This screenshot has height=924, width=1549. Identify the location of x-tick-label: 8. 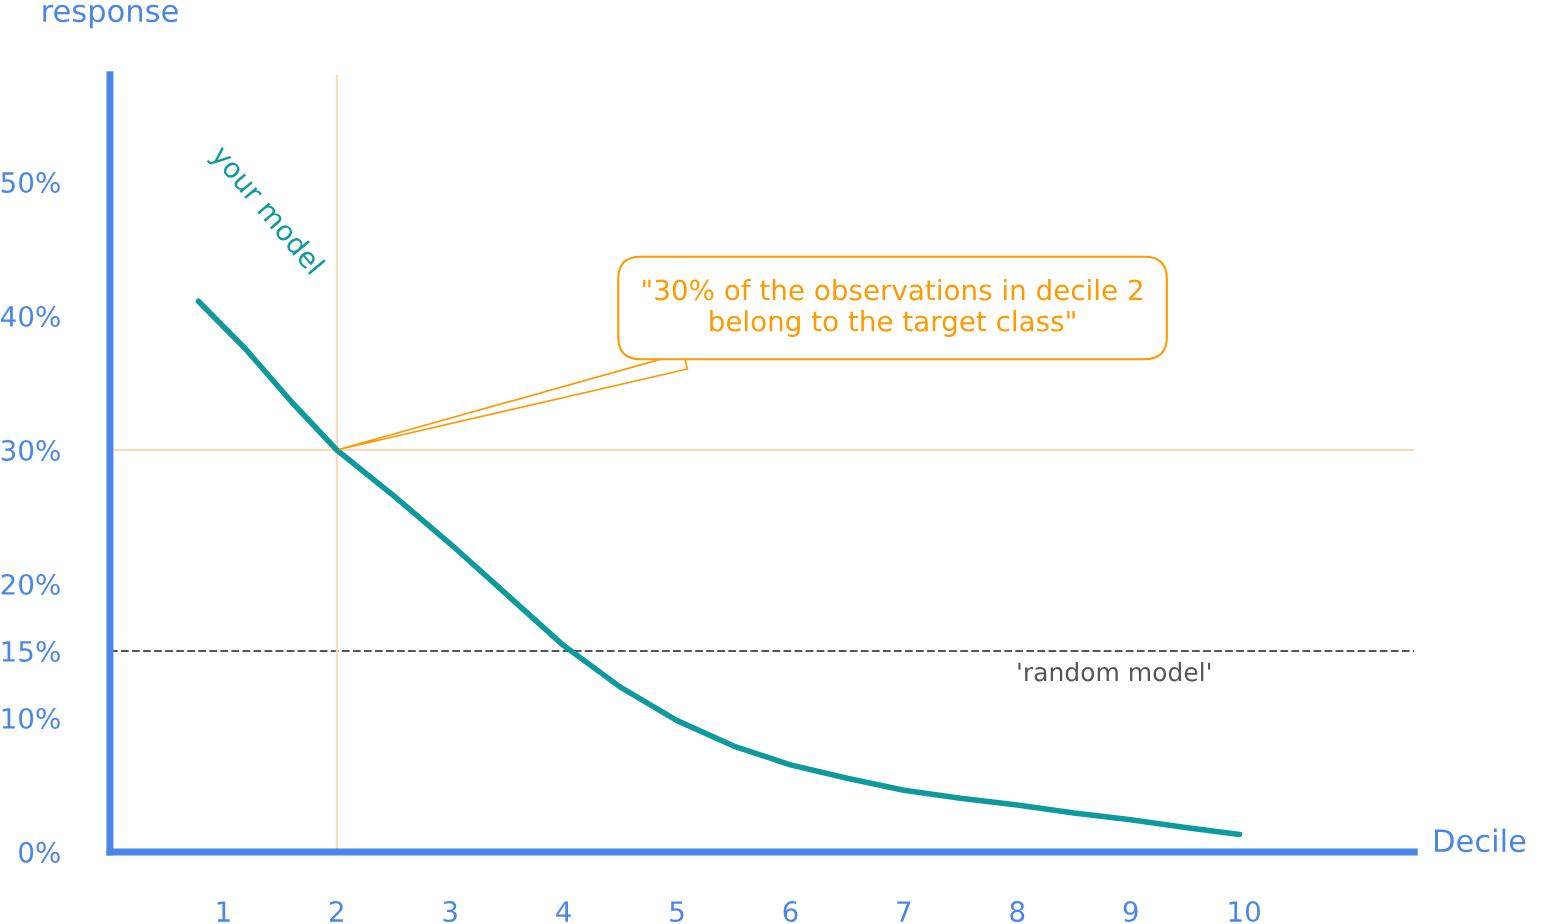
(1017, 912).